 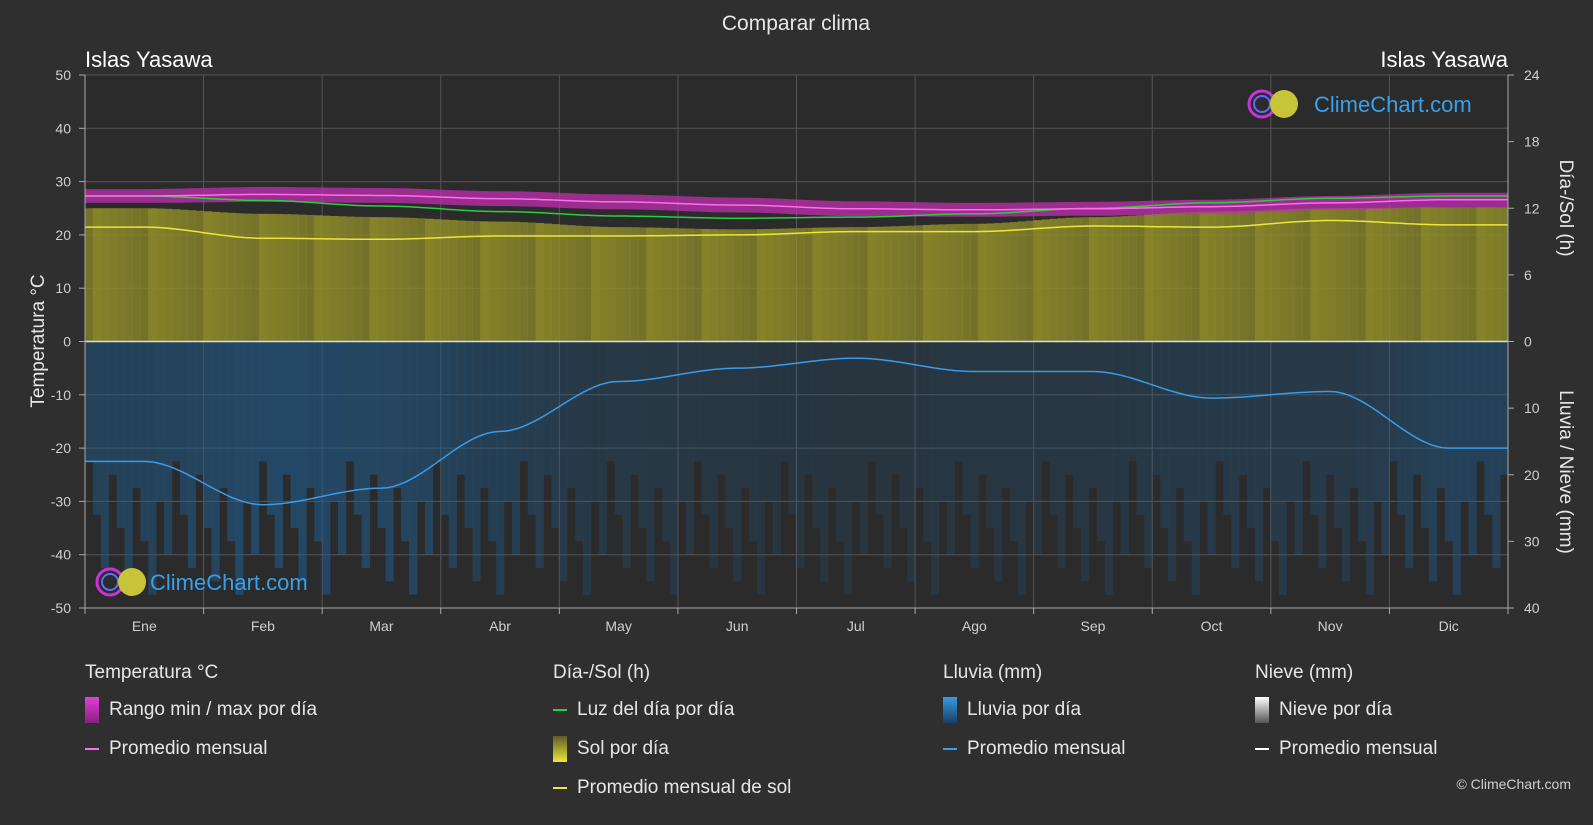 What do you see at coordinates (63, 235) in the screenshot?
I see `y-tick-label-temperature: 20` at bounding box center [63, 235].